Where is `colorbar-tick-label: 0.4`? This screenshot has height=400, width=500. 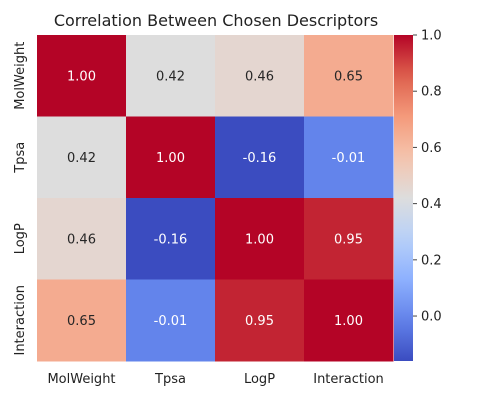
colorbar-tick-label: 0.4 is located at coordinates (431, 204).